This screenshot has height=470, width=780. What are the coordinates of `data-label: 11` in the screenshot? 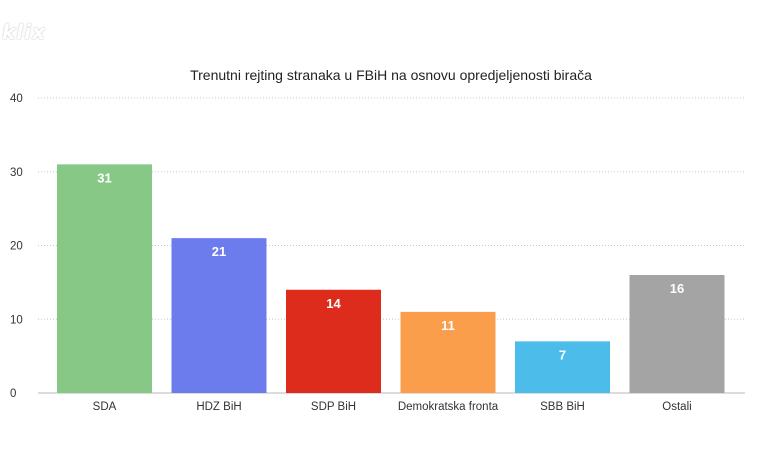 It's located at (448, 325).